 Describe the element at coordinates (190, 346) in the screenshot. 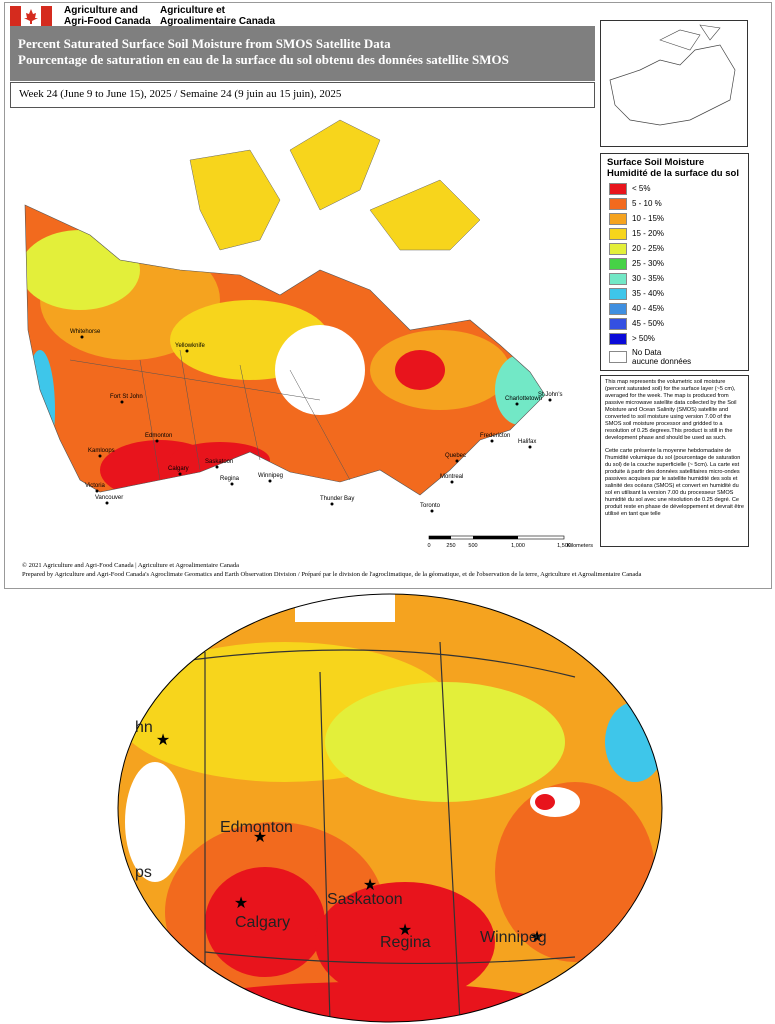

I see `city-label: Yellowknife` at that location.